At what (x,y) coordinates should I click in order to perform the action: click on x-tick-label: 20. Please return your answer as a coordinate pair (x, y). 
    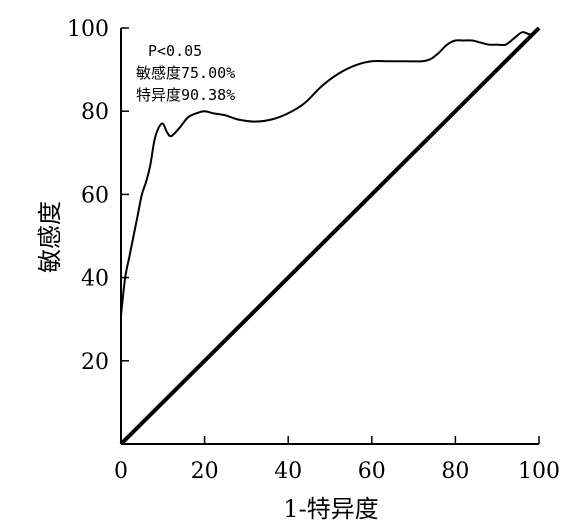
    Looking at the image, I should click on (205, 471).